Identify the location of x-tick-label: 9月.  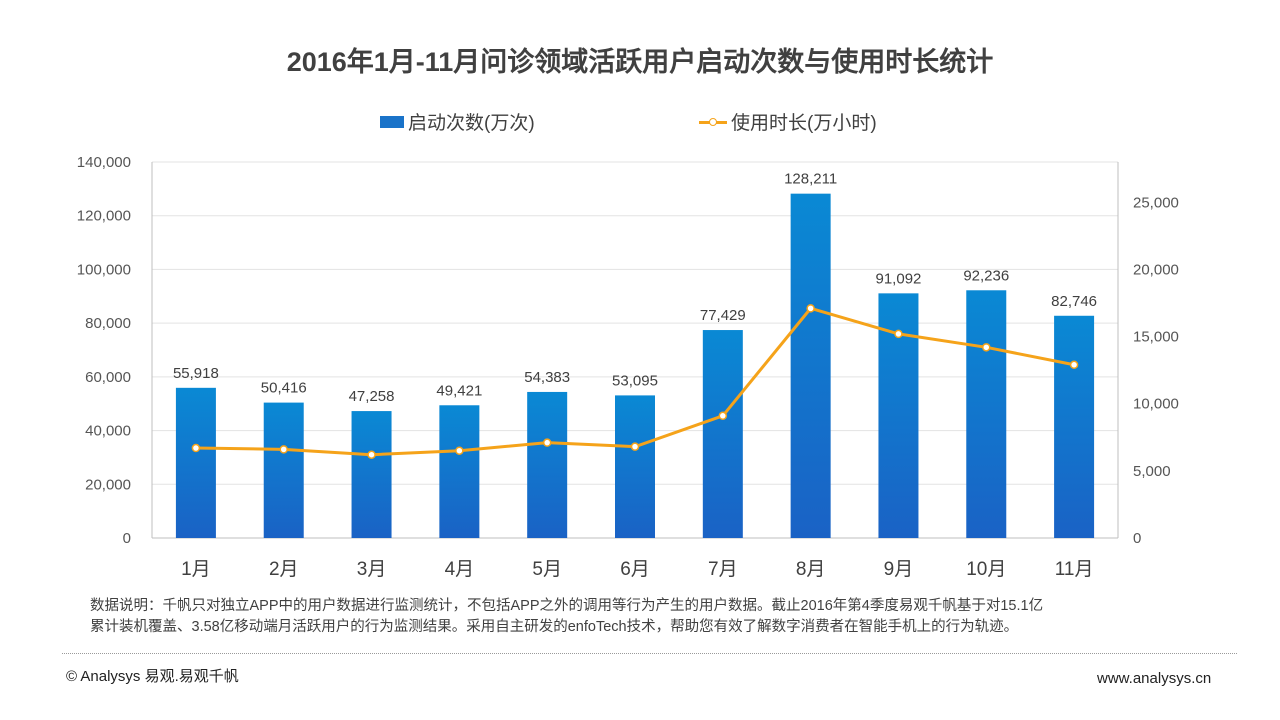
(899, 569).